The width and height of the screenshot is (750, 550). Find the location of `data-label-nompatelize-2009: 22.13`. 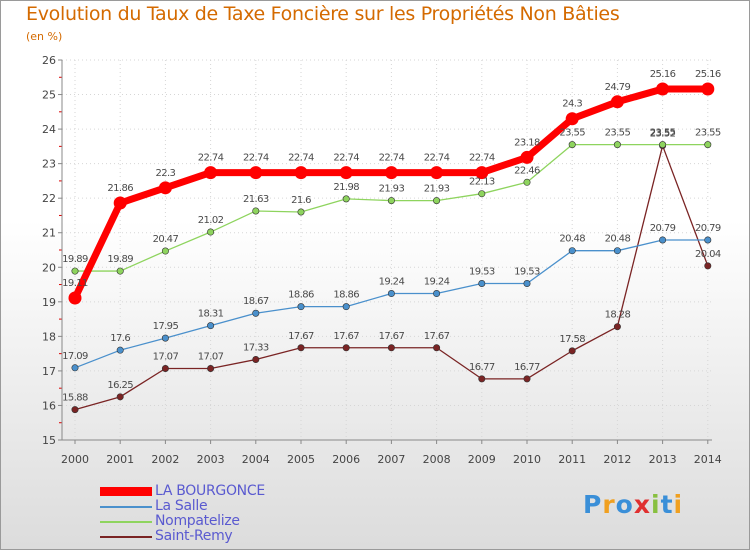

data-label-nompatelize-2009: 22.13 is located at coordinates (482, 182).